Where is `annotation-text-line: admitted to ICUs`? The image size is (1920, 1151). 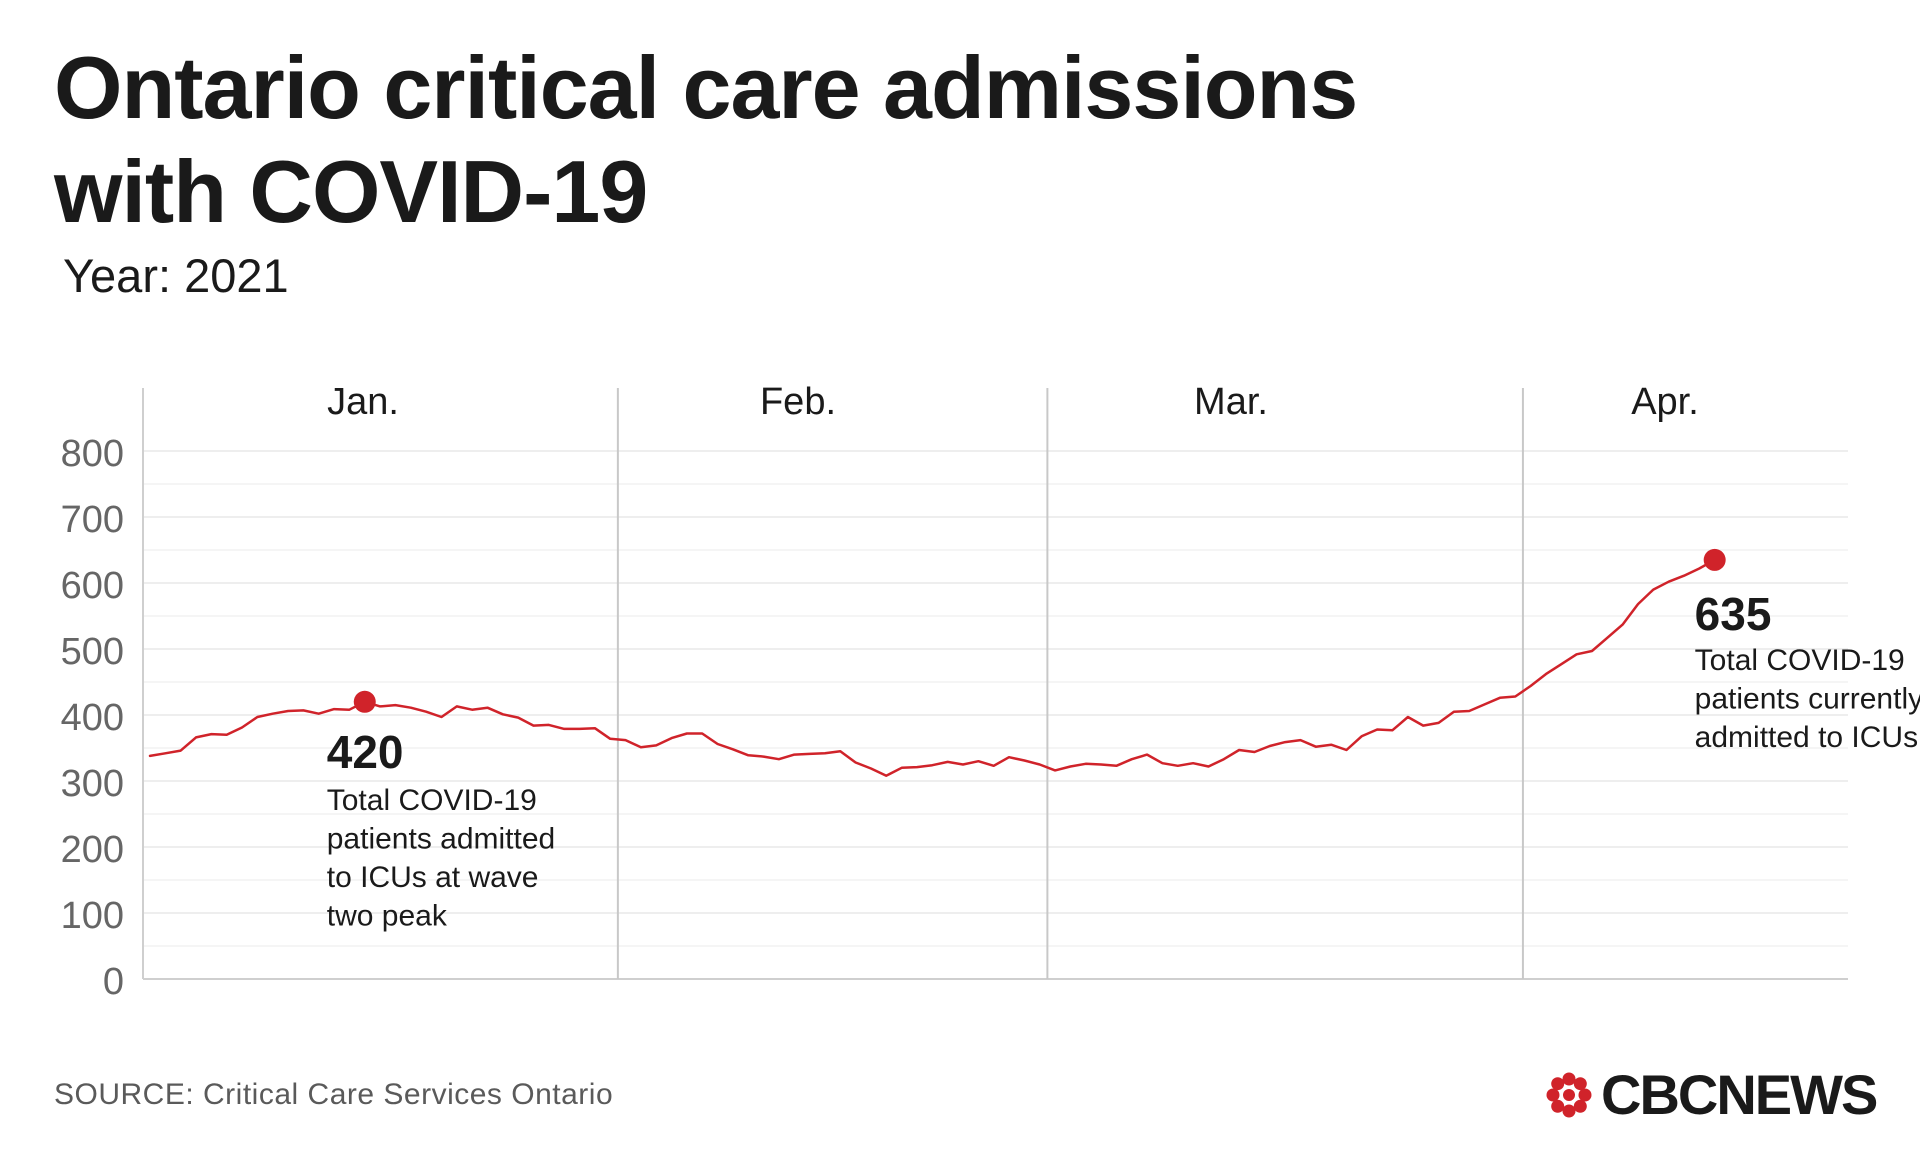 annotation-text-line: admitted to ICUs is located at coordinates (1806, 737).